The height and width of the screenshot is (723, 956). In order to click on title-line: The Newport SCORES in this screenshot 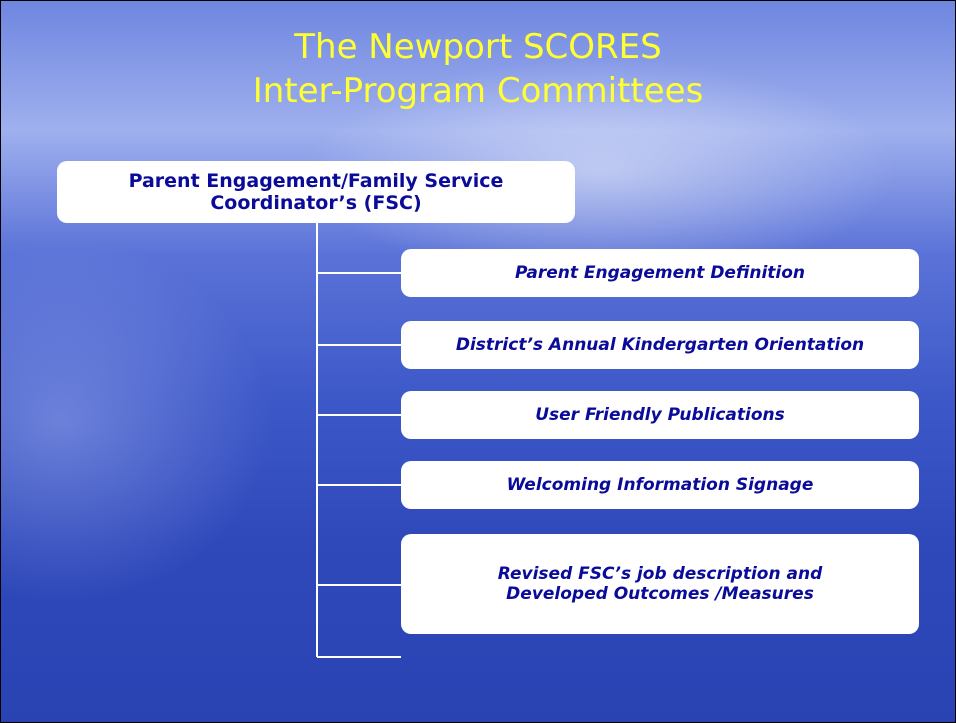, I will do `click(478, 47)`.